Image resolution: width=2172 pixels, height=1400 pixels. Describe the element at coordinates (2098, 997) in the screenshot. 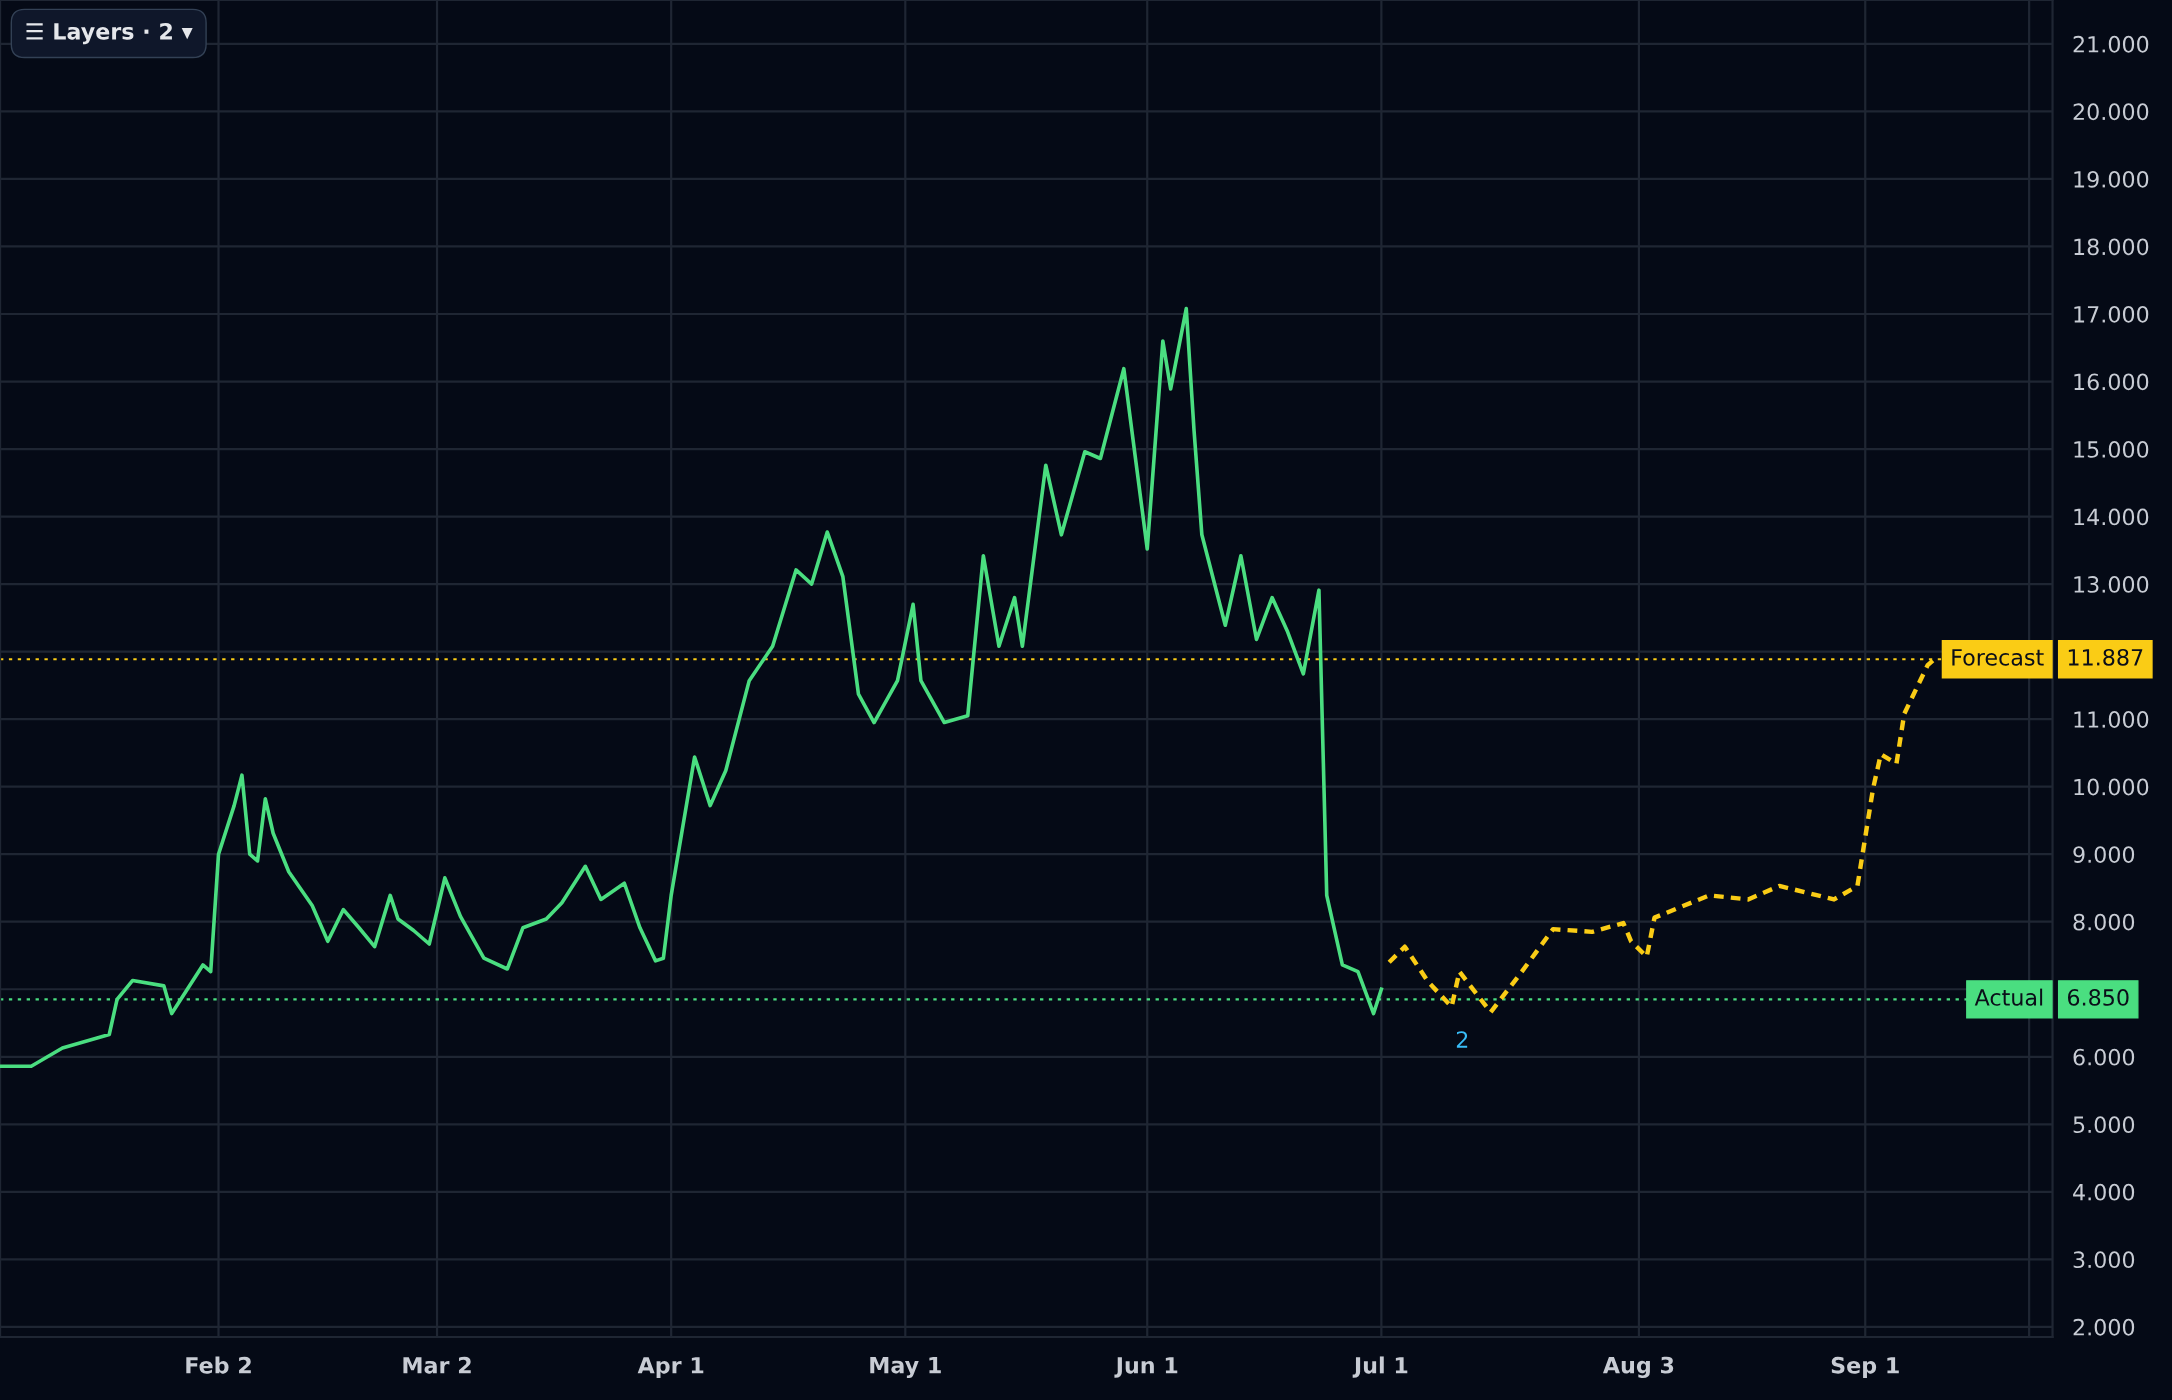

I see `annotation: 6.850` at that location.